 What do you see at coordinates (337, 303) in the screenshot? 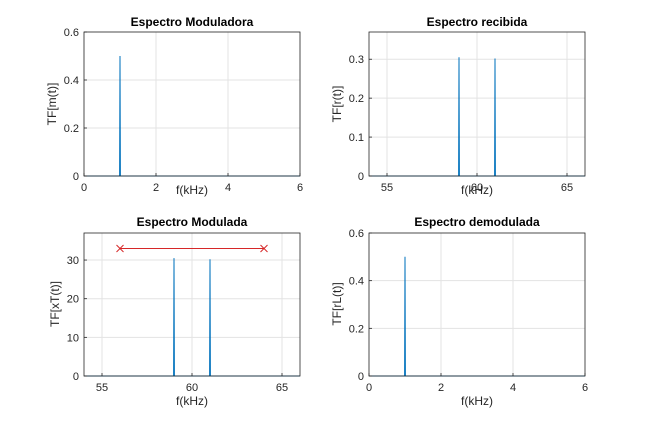
I see `y-axis-label: TF[rL(t)]` at bounding box center [337, 303].